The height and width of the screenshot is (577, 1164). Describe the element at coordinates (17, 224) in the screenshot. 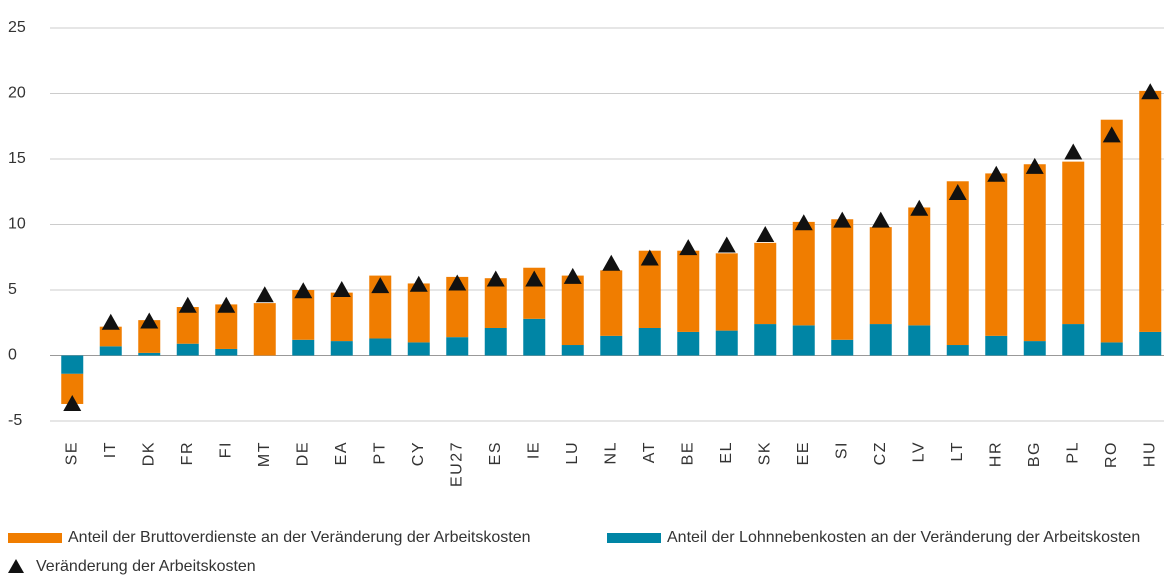

I see `y-tick-label: 10` at that location.